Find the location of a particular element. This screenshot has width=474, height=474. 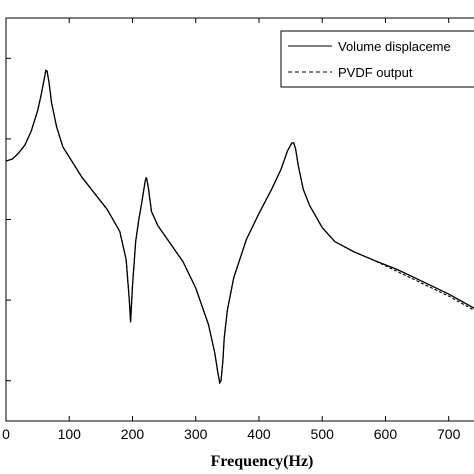

x-axis-title: Frequency(Hz) is located at coordinates (262, 461).